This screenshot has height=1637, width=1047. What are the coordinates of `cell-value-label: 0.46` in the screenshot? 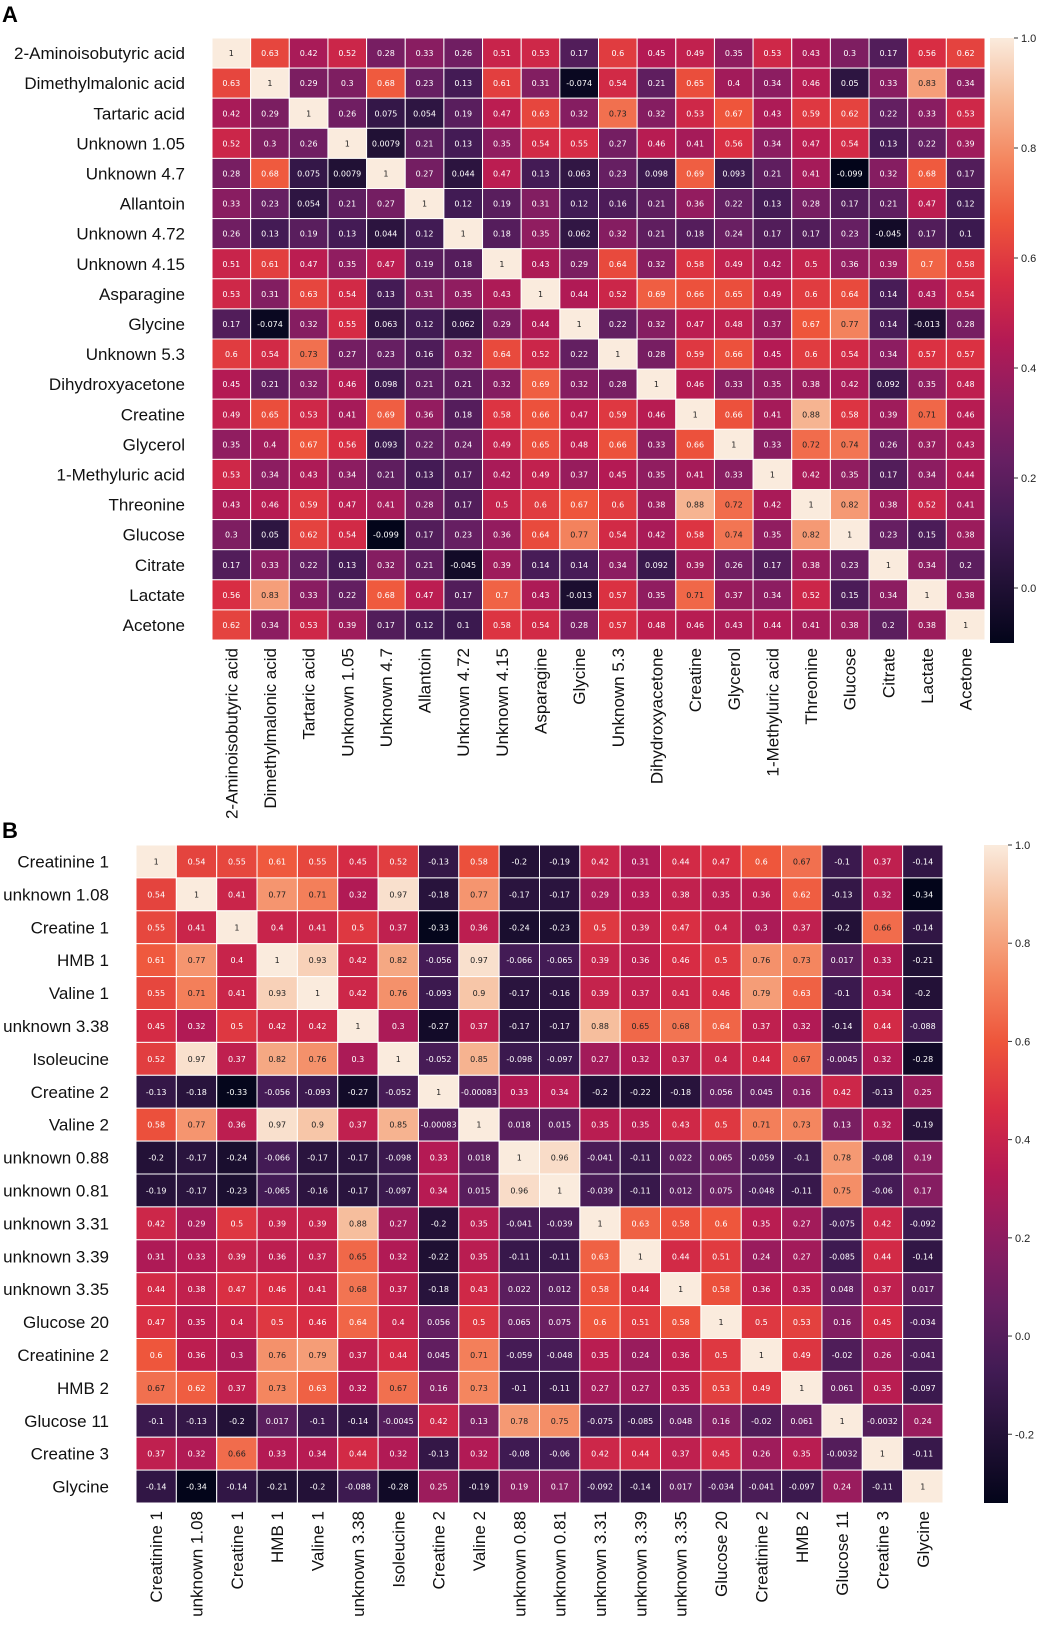 It's located at (270, 505).